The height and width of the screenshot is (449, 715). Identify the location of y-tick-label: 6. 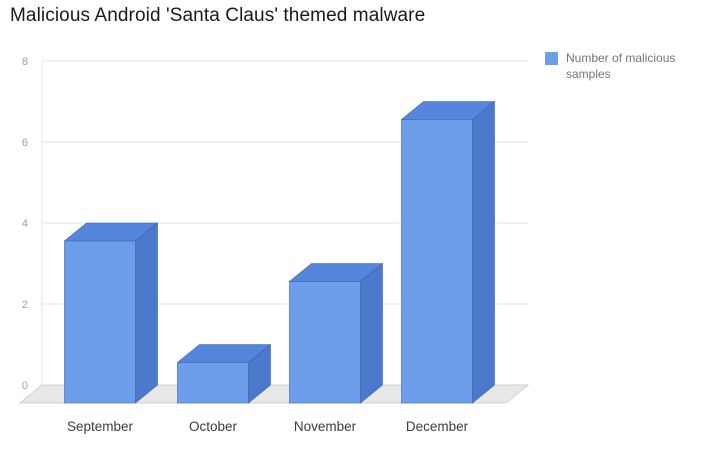
(25, 143).